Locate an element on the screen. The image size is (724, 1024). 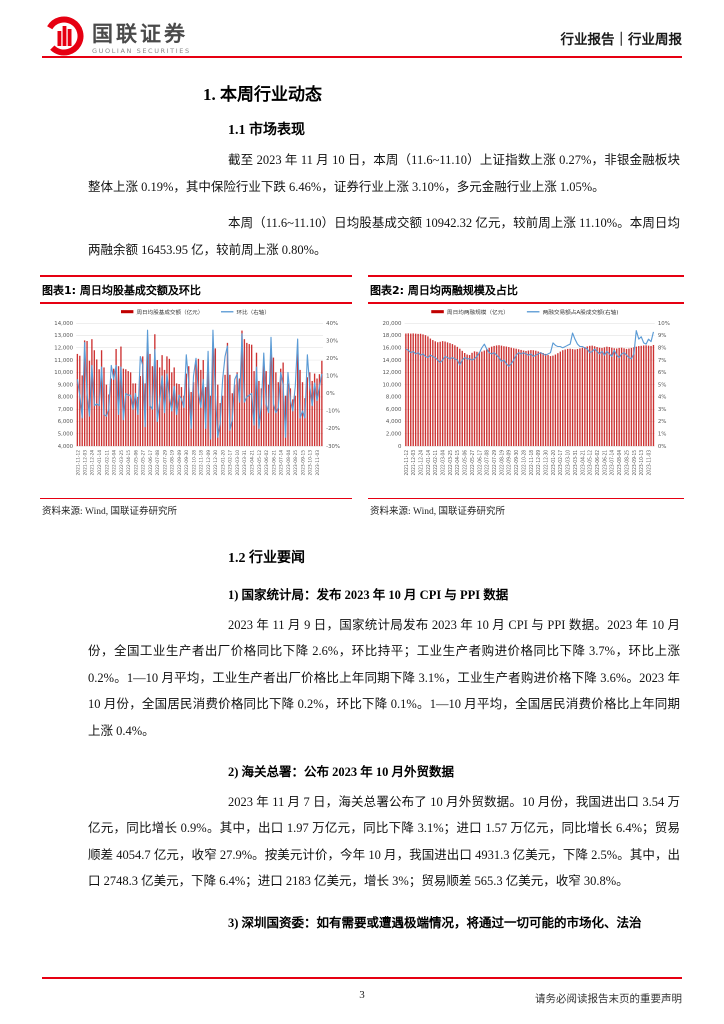
svg-text: 环比（右轴） is located at coordinates (252, 312).